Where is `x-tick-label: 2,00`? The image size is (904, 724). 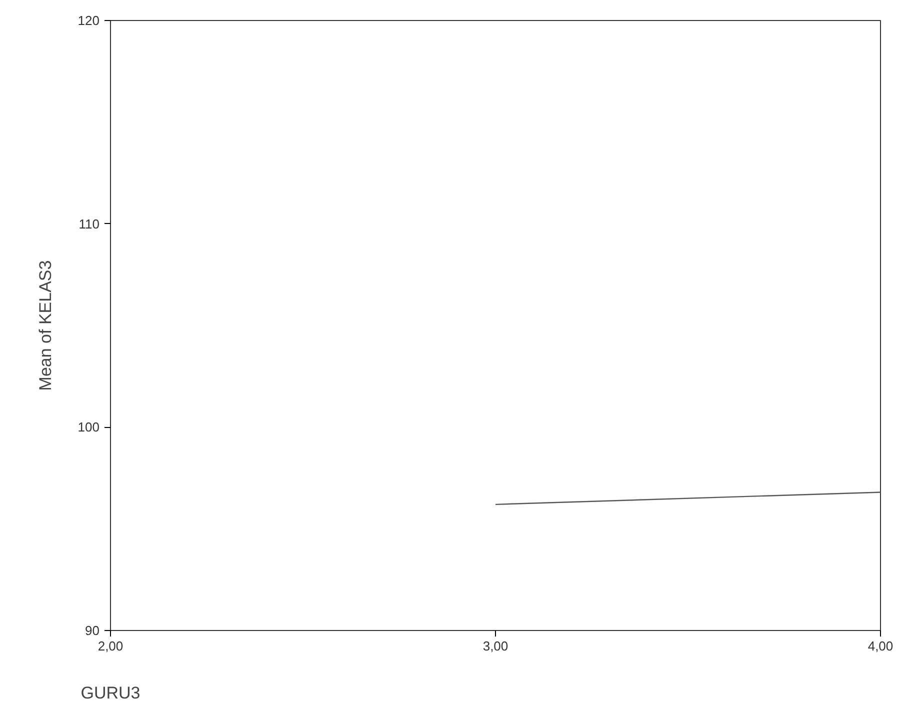
x-tick-label: 2,00 is located at coordinates (111, 646).